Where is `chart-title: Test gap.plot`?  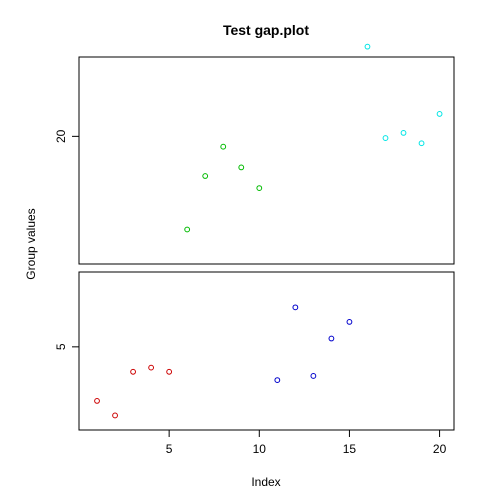
chart-title: Test gap.plot is located at coordinates (266, 30).